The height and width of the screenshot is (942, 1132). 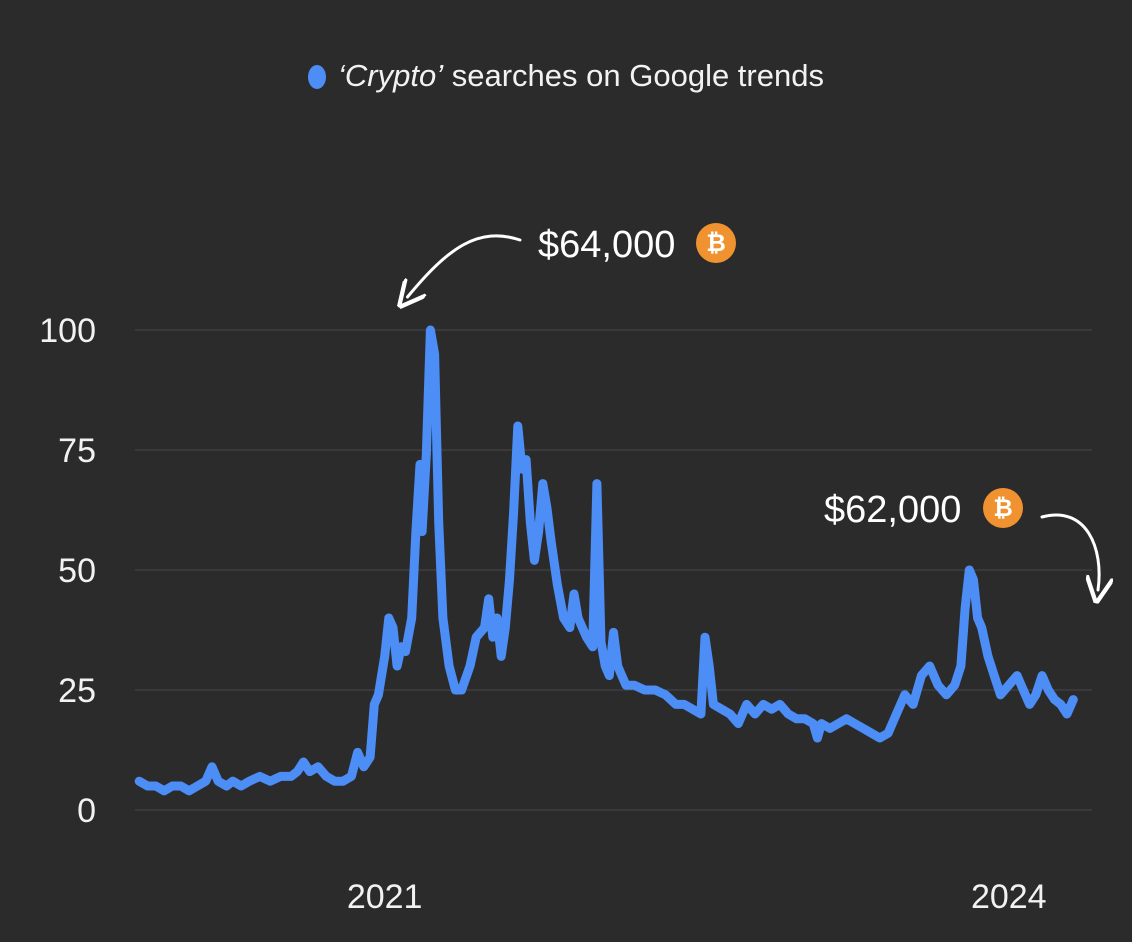 I want to click on annotation-label: $62,000, so click(x=892, y=510).